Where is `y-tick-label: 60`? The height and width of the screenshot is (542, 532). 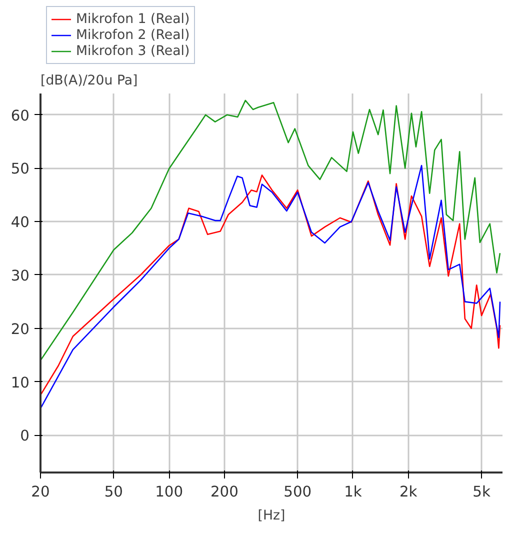
y-tick-label: 60 is located at coordinates (20, 115).